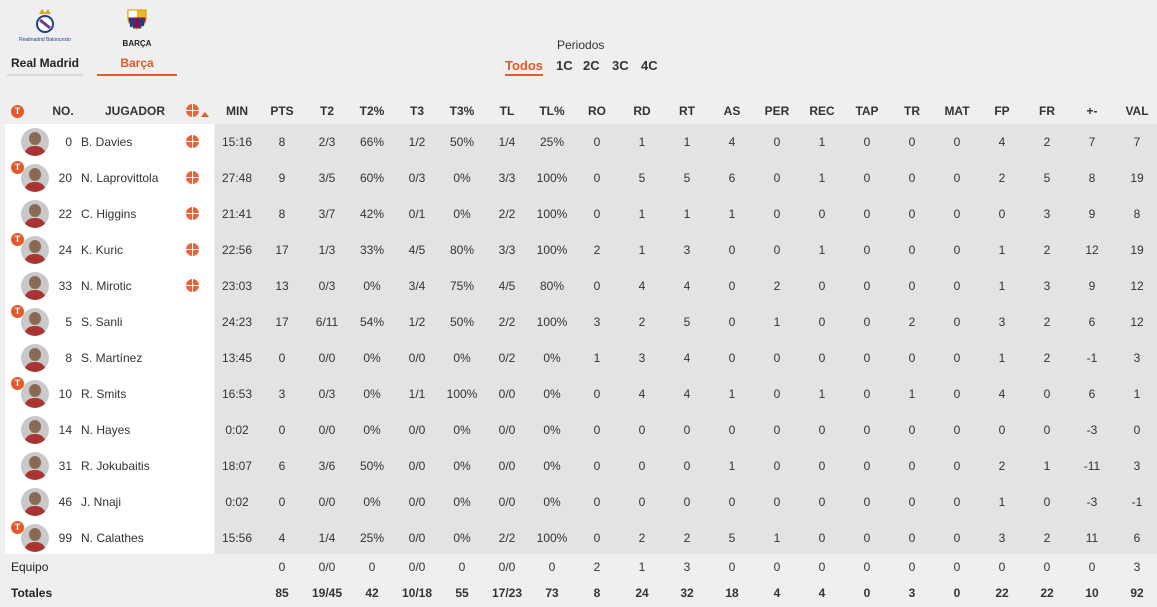 The width and height of the screenshot is (1157, 607). What do you see at coordinates (524, 67) in the screenshot?
I see `period-todos: Todos` at bounding box center [524, 67].